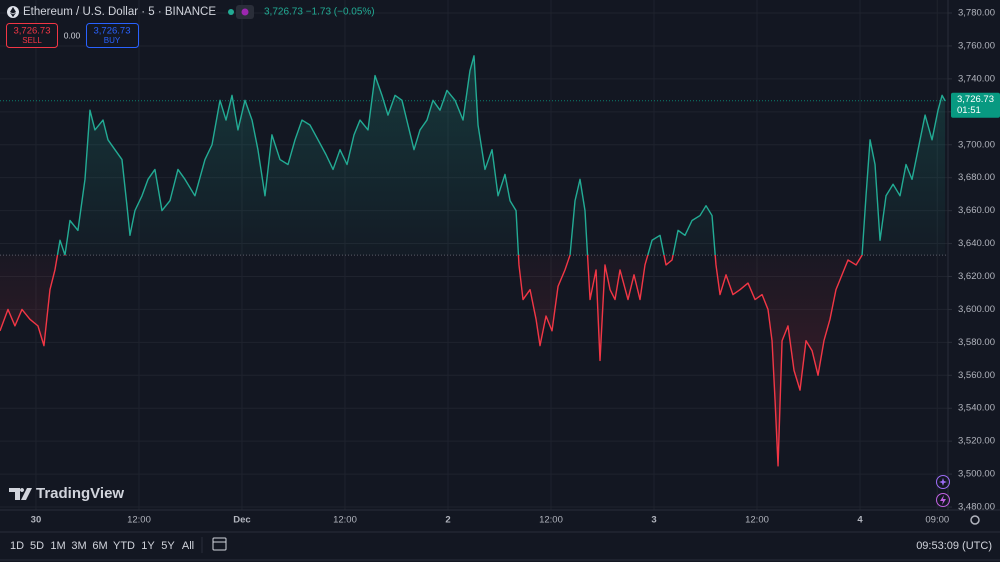 Image resolution: width=1000 pixels, height=562 pixels. I want to click on spark-button, so click(943, 482).